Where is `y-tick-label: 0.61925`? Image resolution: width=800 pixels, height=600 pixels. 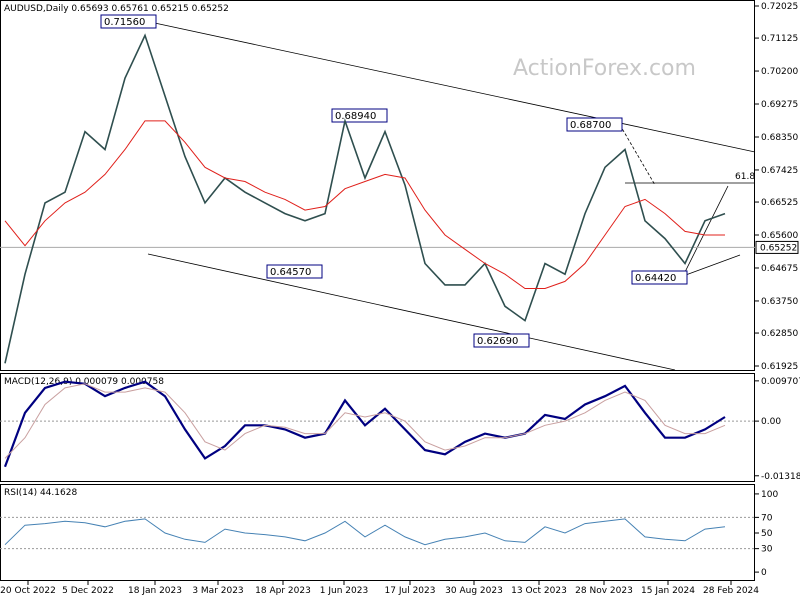 y-tick-label: 0.61925 is located at coordinates (779, 367).